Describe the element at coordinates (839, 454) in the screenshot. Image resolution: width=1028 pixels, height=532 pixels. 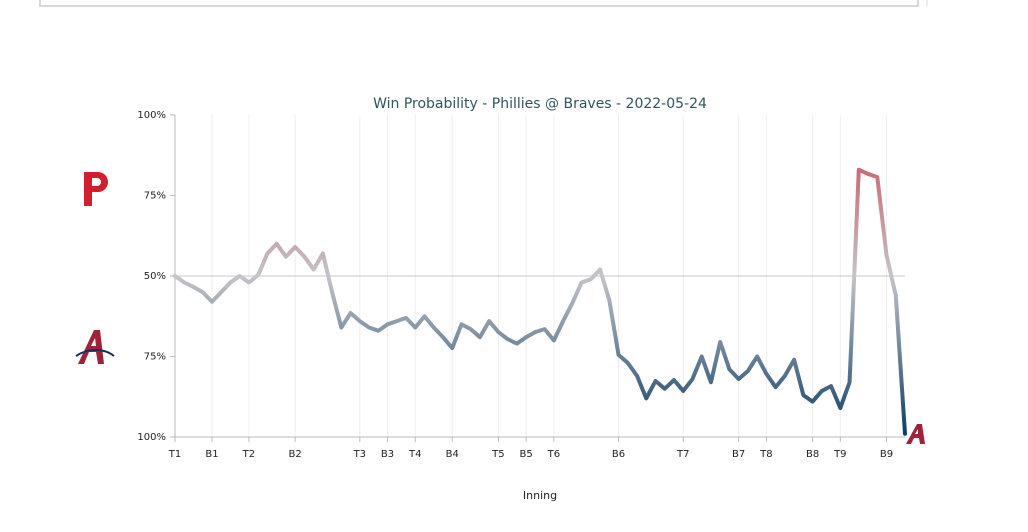
I see `x-tick-label: T9` at that location.